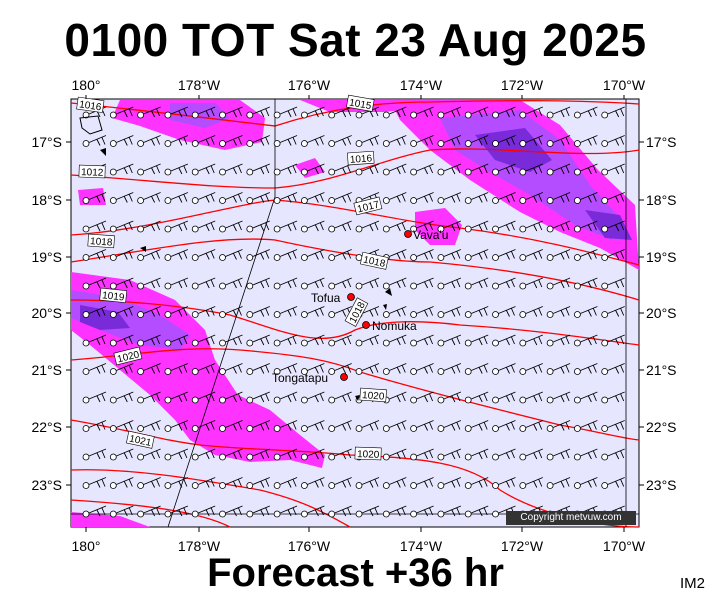 The height and width of the screenshot is (600, 711). What do you see at coordinates (46, 257) in the screenshot?
I see `lat-label-left: 19°S` at bounding box center [46, 257].